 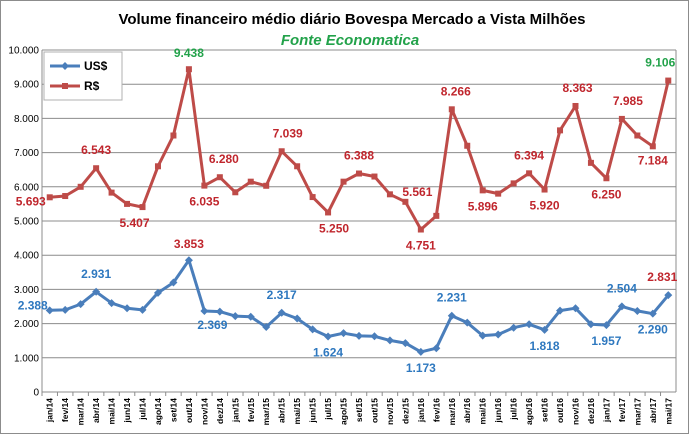 I want to click on legend-marker, so click(x=65, y=66).